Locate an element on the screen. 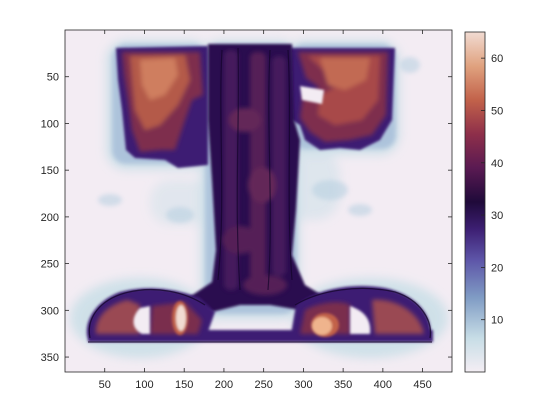 The image size is (560, 420). y-tick-label: 350 is located at coordinates (50, 358).